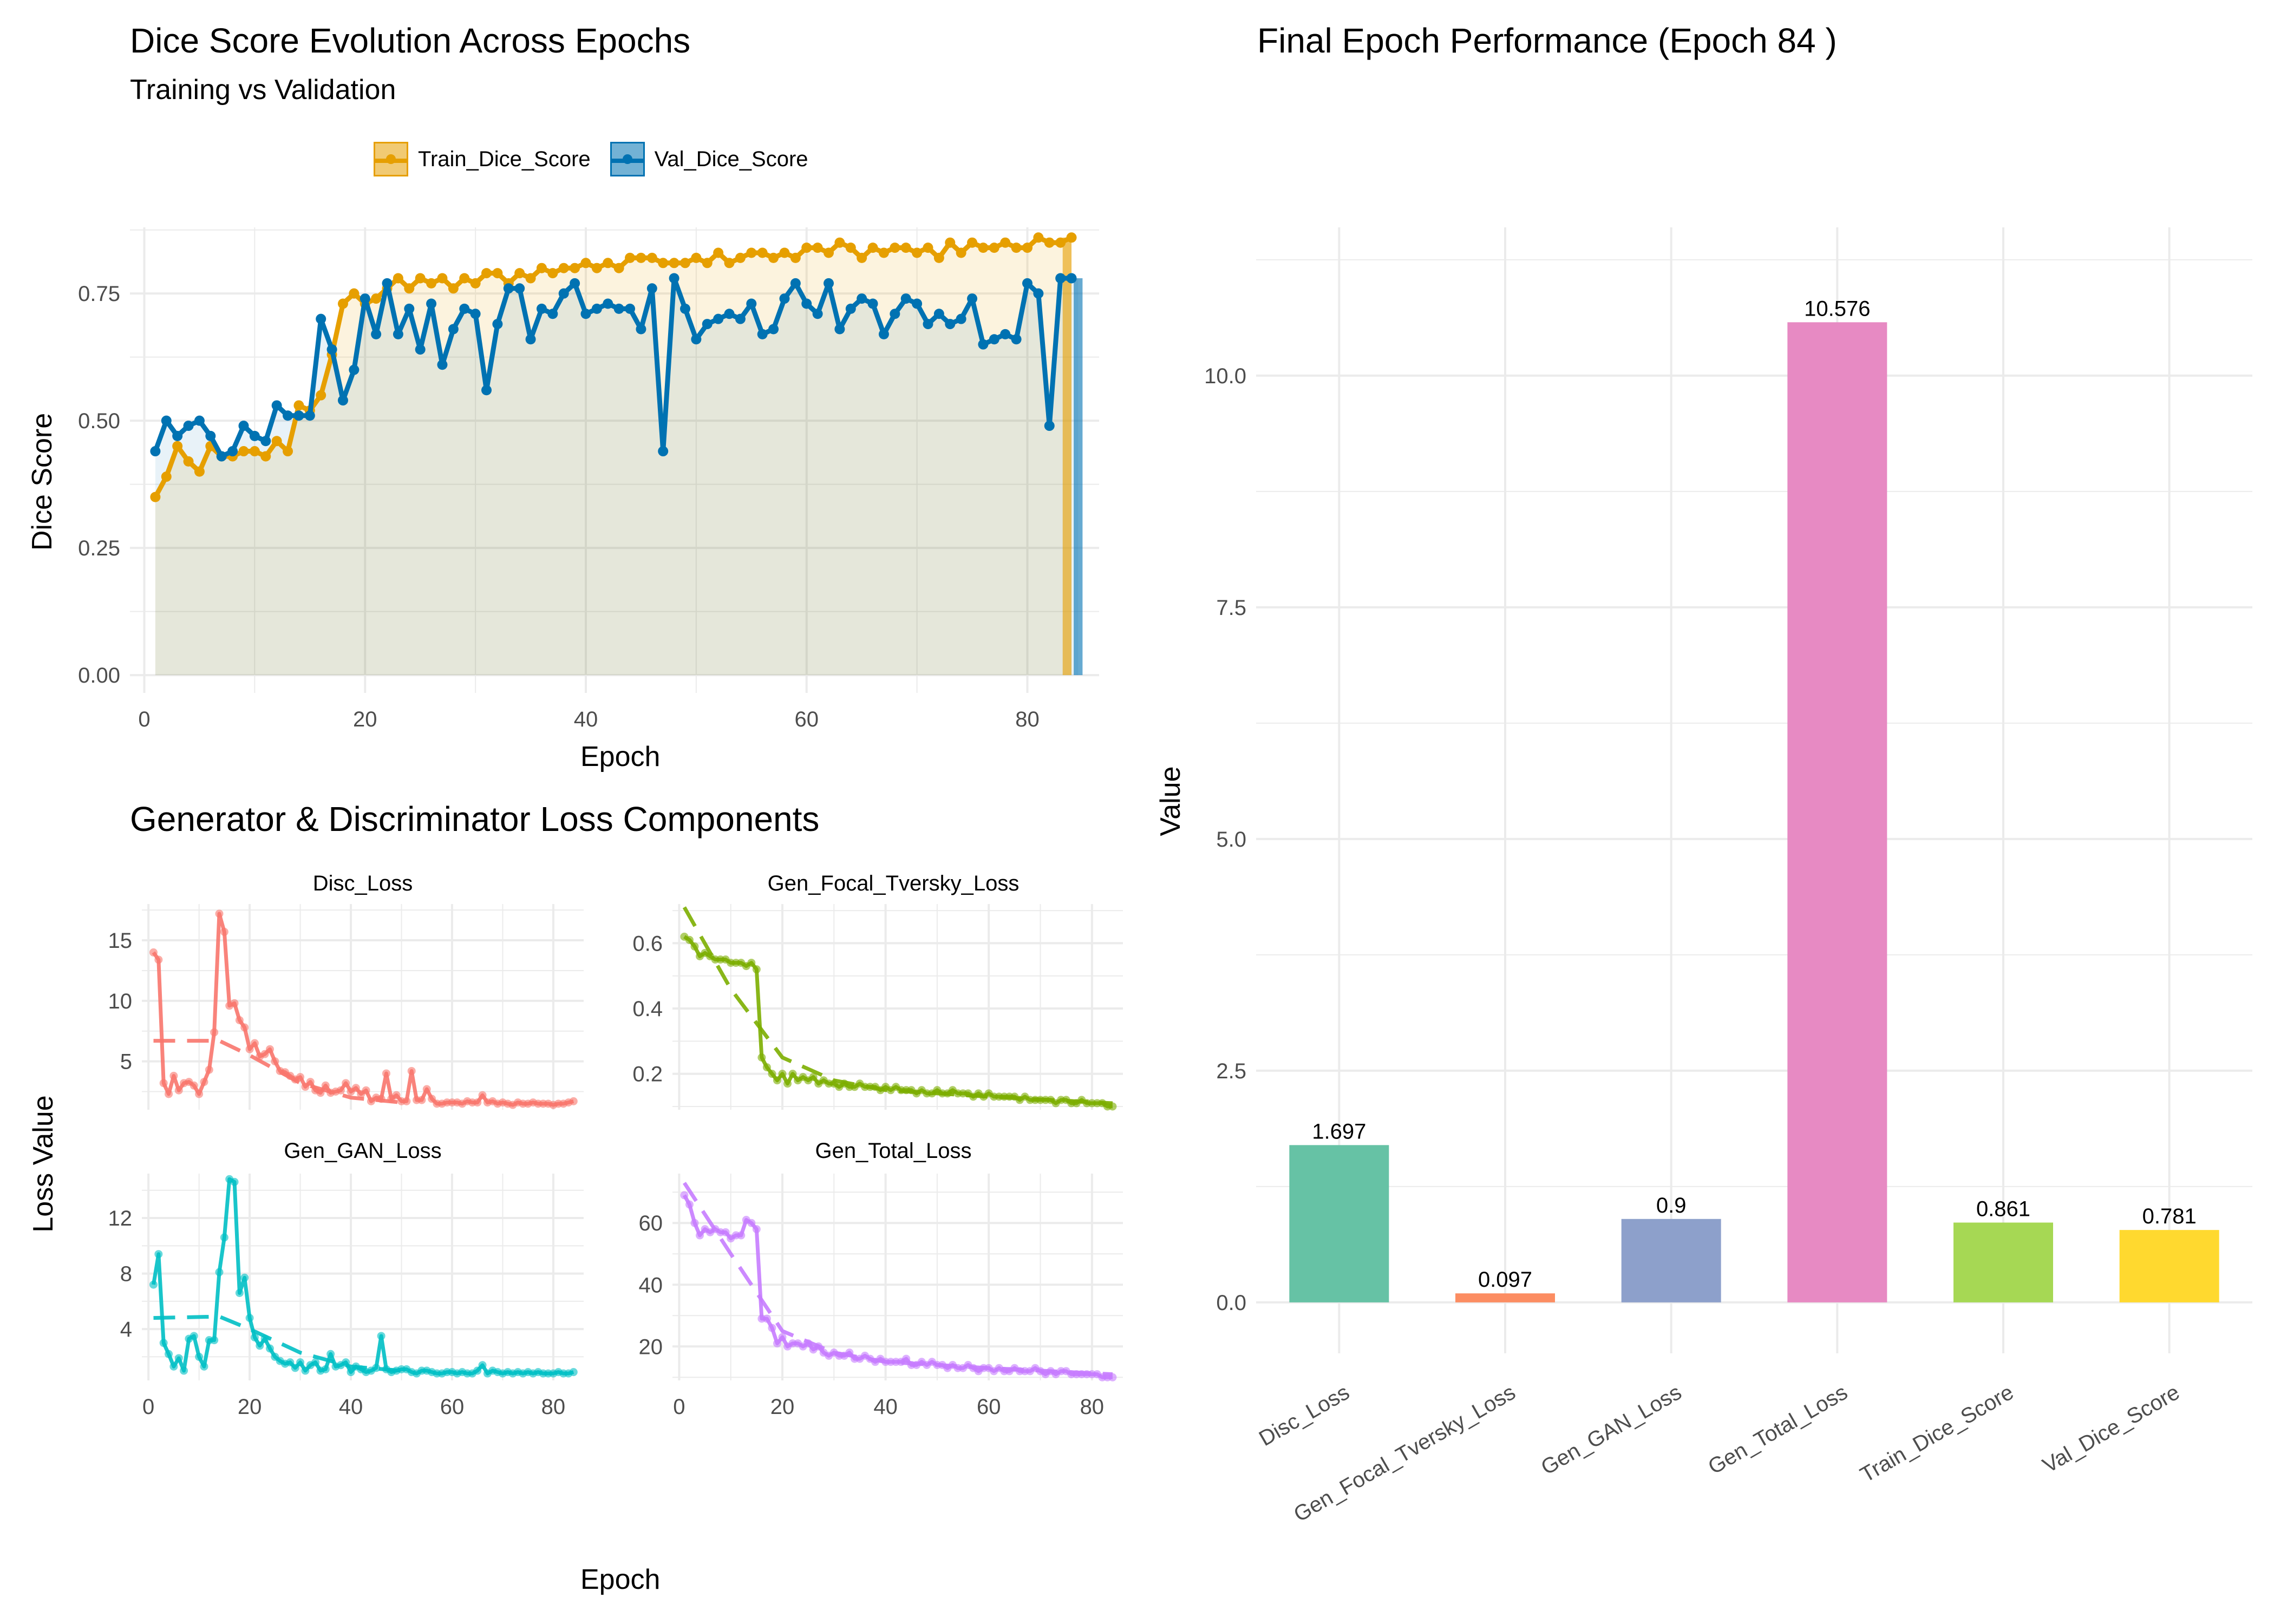  Describe the element at coordinates (363, 1010) in the screenshot. I see `line-Disc_Loss` at that location.